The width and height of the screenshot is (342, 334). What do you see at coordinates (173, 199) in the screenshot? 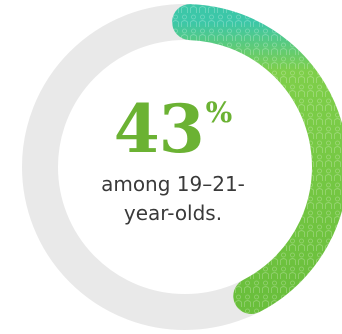
I see `caption: among 19–21- year-olds.` at bounding box center [173, 199].